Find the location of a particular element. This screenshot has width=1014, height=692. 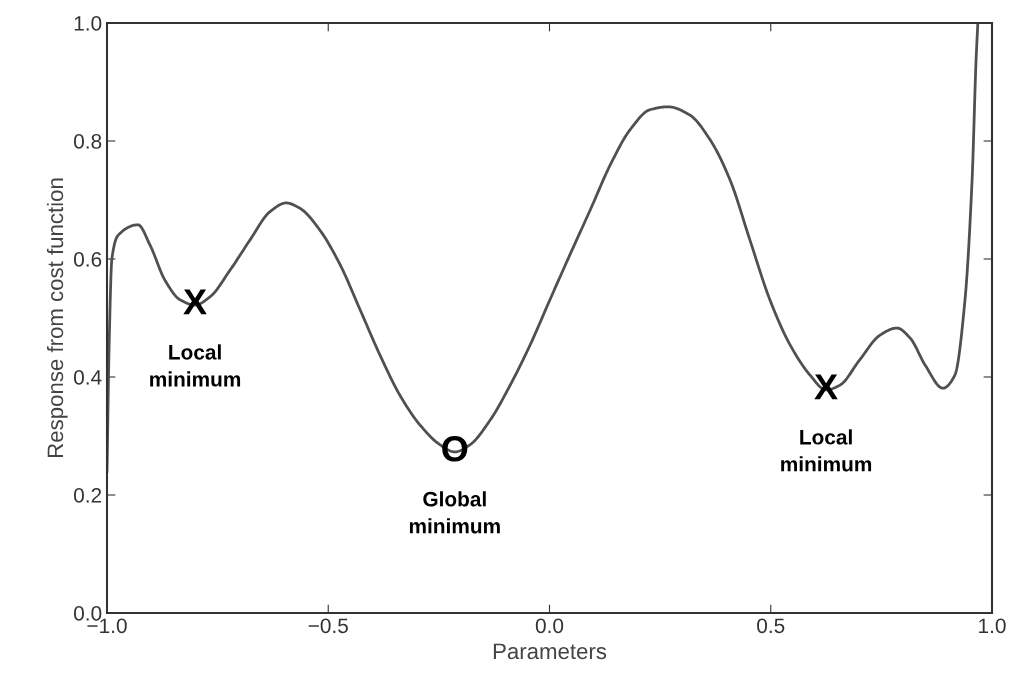

y-tick-label: 1.0 is located at coordinates (88, 23).